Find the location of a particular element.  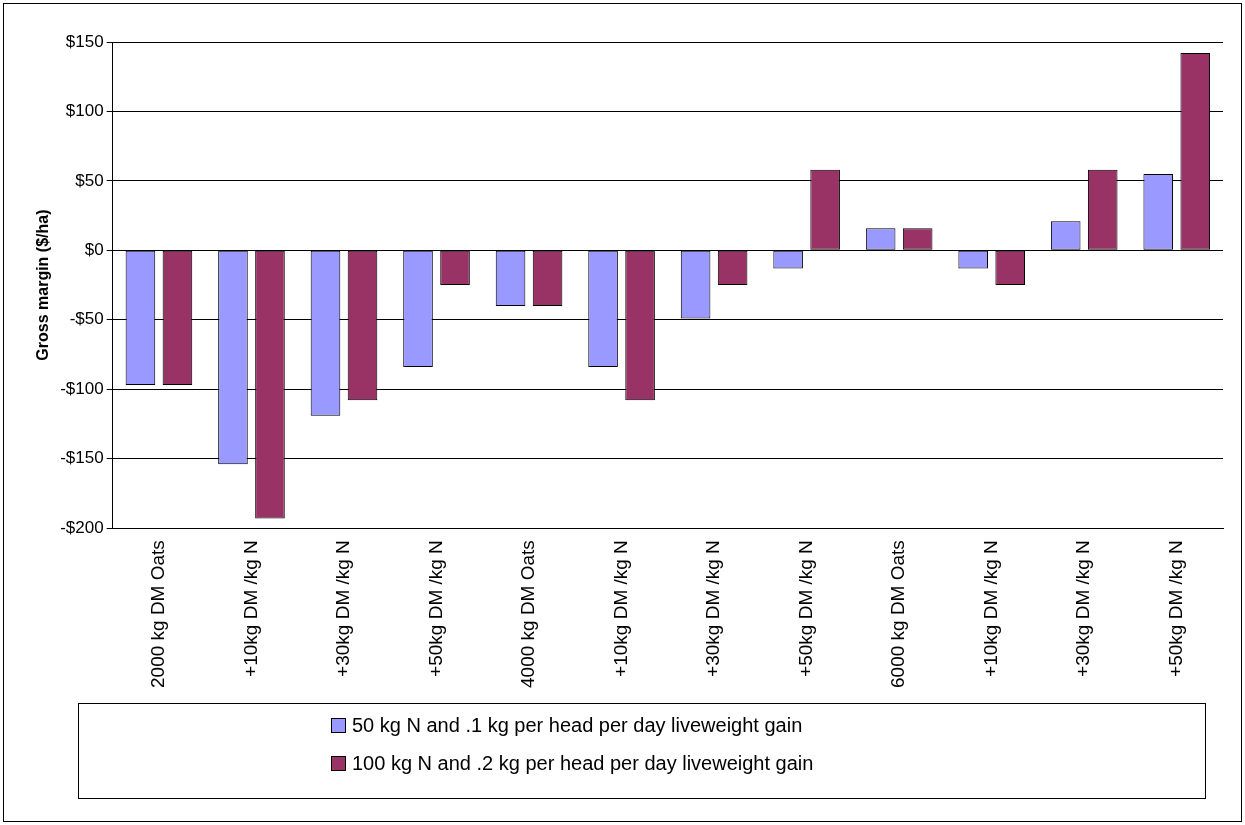

y-tick-label: -$100 is located at coordinates (82, 388).